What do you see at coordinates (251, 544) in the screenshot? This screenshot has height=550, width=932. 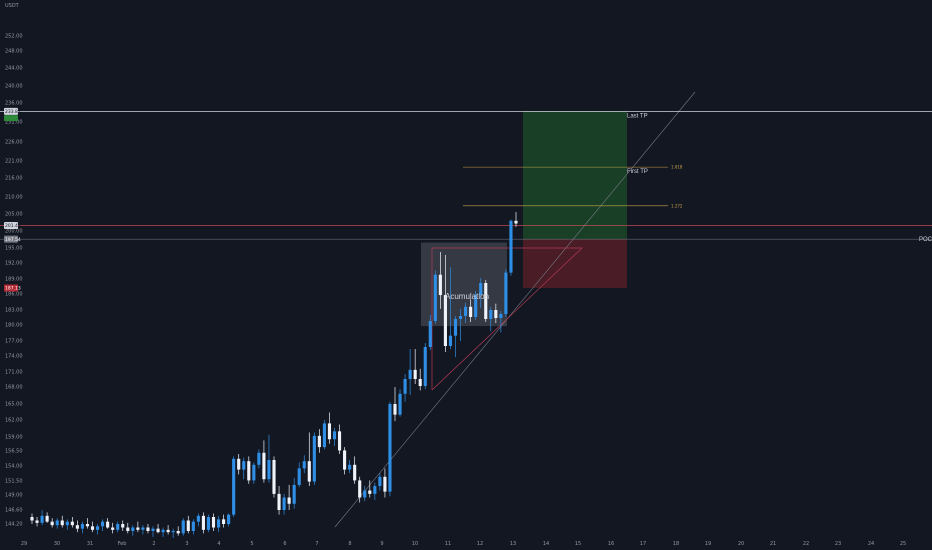 I see `x-tick-label: 5` at bounding box center [251, 544].